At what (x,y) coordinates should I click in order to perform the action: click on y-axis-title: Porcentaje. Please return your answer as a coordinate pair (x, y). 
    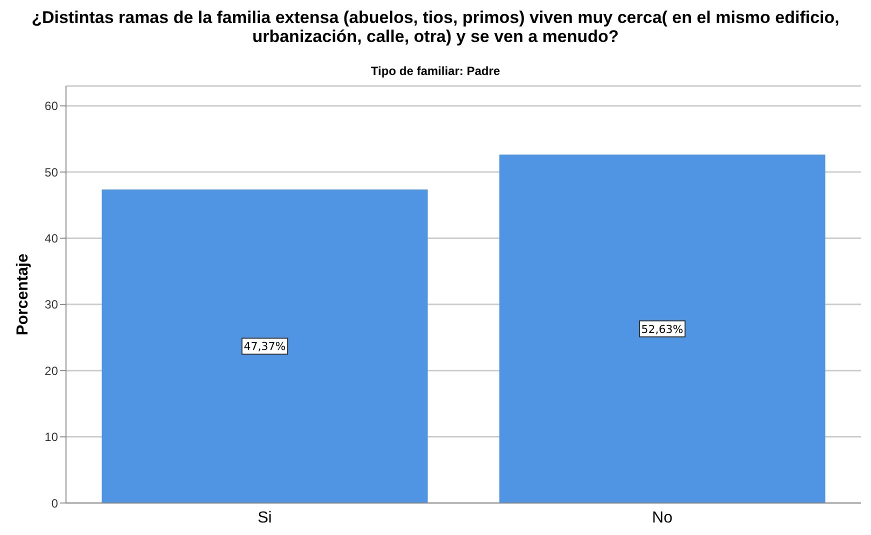
    Looking at the image, I should click on (23, 294).